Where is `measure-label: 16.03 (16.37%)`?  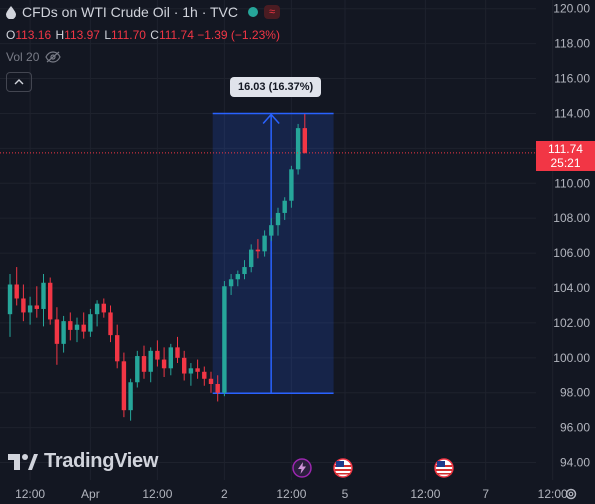
measure-label: 16.03 (16.37%) is located at coordinates (276, 87).